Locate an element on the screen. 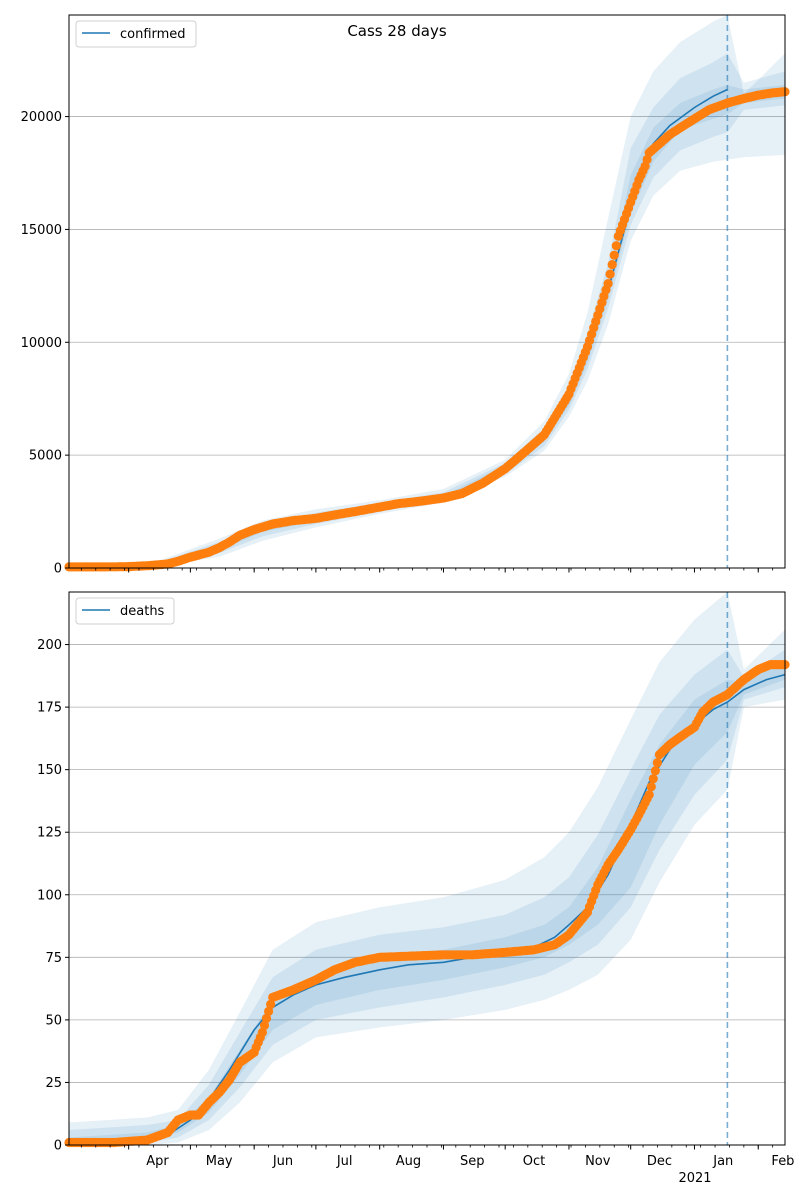 This screenshot has height=1200, width=800. x-tick-label: Jul is located at coordinates (344, 1161).